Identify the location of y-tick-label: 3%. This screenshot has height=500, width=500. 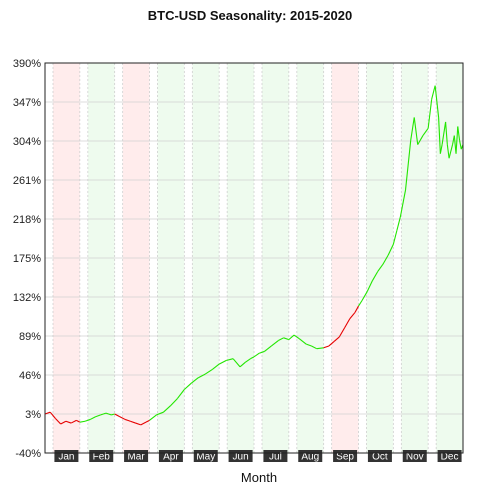
(33, 415).